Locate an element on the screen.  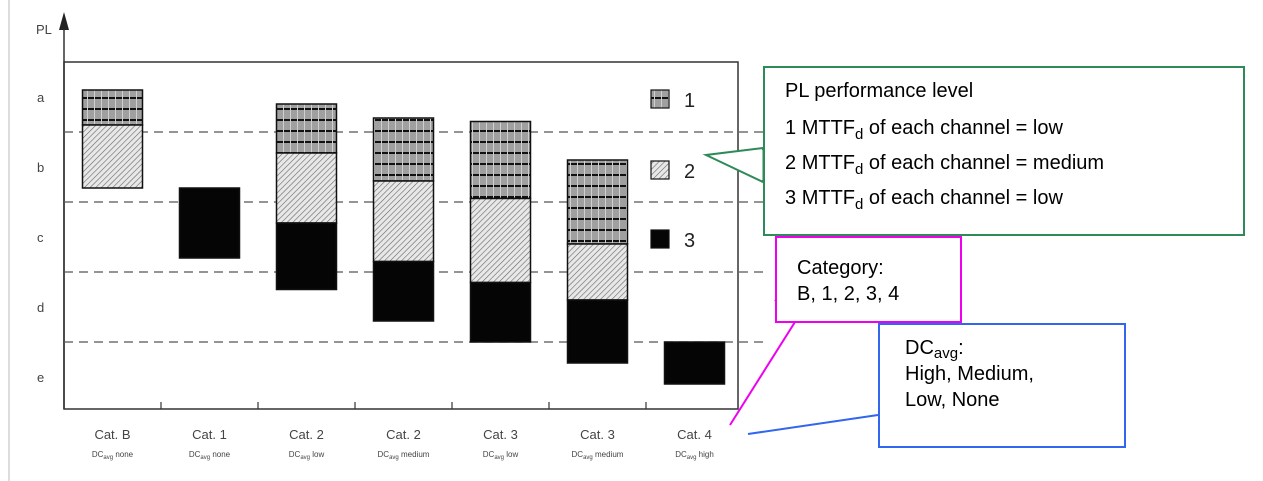
y-level-label: c is located at coordinates (40, 237).